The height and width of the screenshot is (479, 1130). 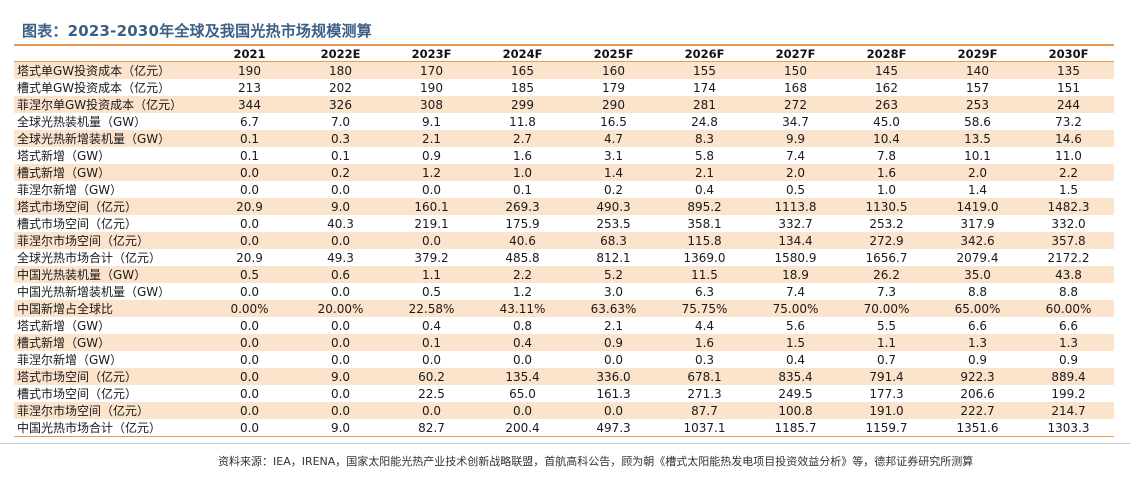 I want to click on table-cell: 45.0, so click(x=886, y=121).